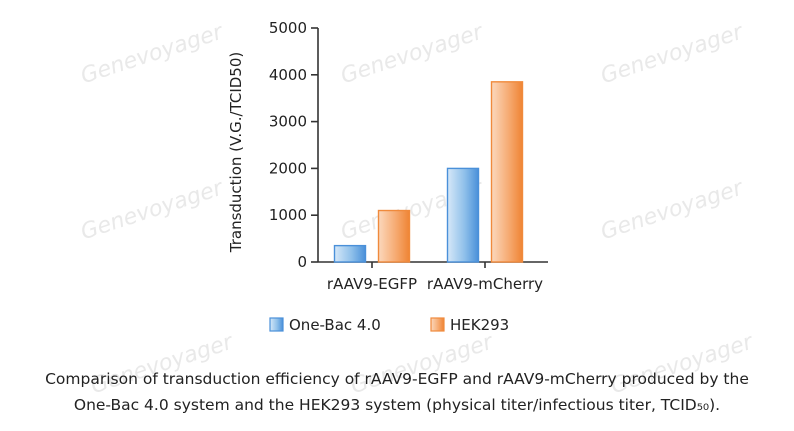  Describe the element at coordinates (288, 75) in the screenshot. I see `y-tick-label: 4000` at that location.